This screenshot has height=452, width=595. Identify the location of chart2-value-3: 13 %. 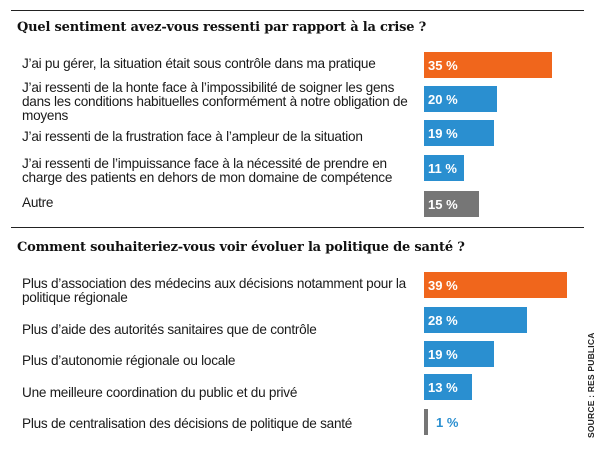
(443, 387).